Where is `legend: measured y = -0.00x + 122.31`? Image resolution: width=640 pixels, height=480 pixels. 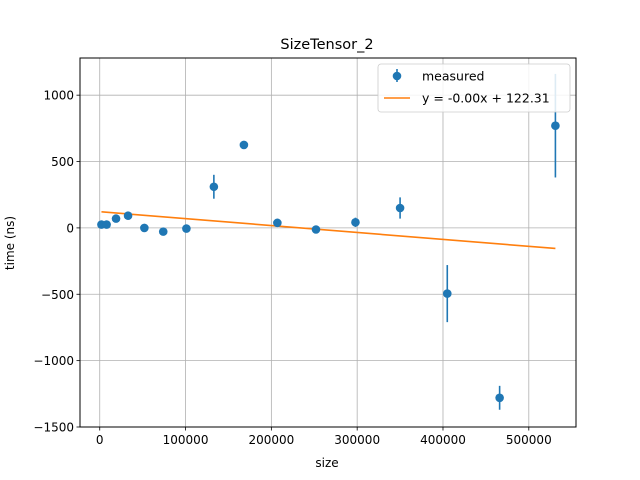
legend: measured y = -0.00x + 122.31 is located at coordinates (474, 88).